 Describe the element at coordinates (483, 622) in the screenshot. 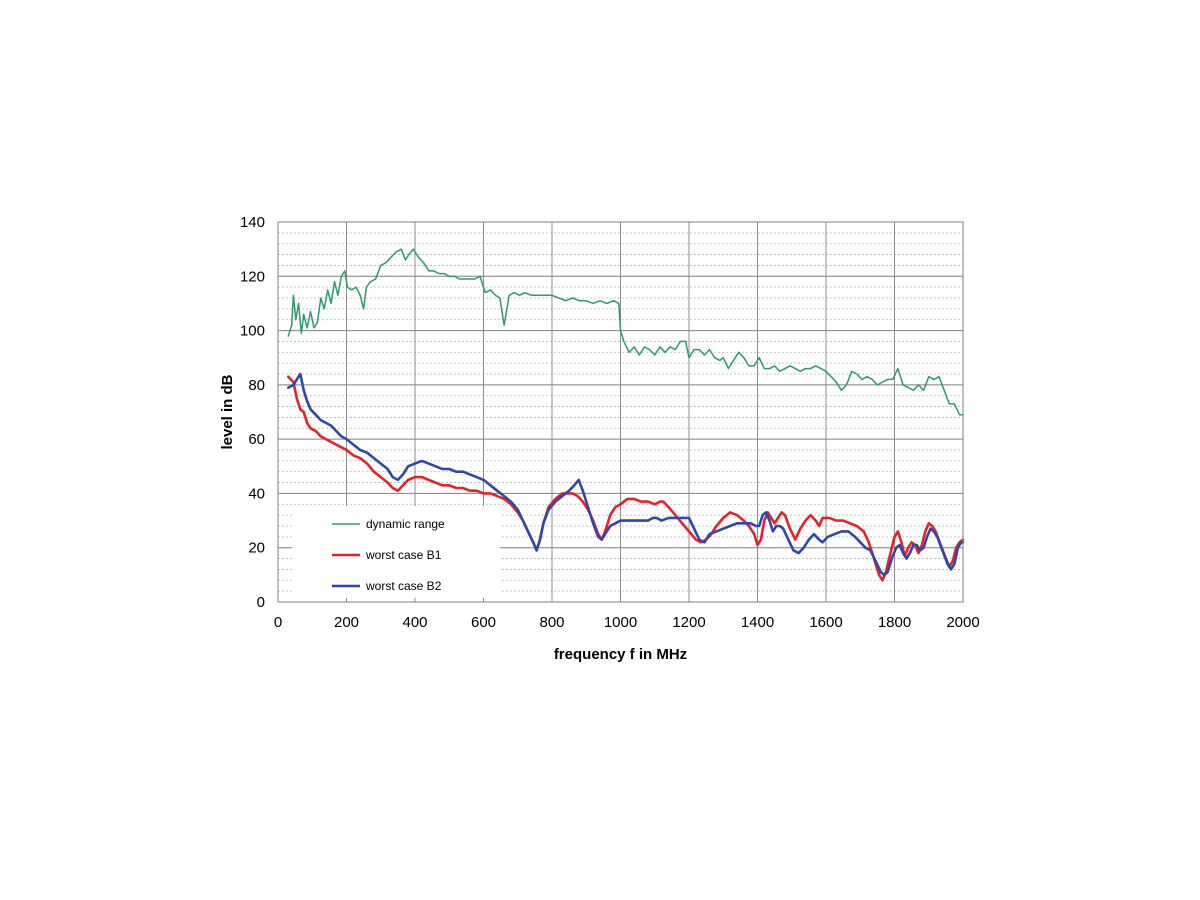

I see `x-tick-label: 600` at that location.